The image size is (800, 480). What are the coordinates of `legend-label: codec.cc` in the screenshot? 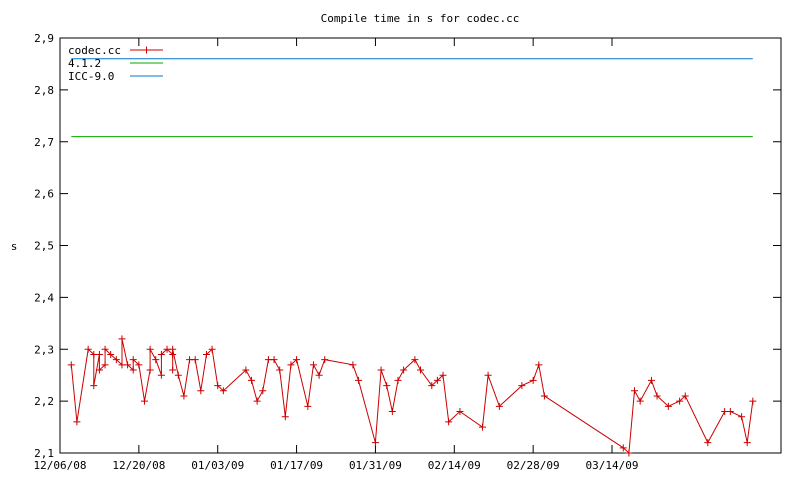 It's located at (94, 50).